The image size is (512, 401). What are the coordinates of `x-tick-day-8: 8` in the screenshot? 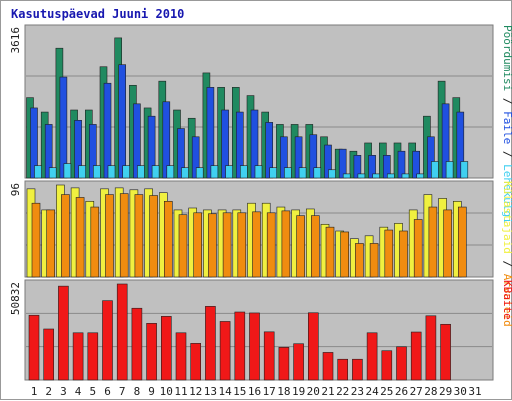 It's located at (137, 391).